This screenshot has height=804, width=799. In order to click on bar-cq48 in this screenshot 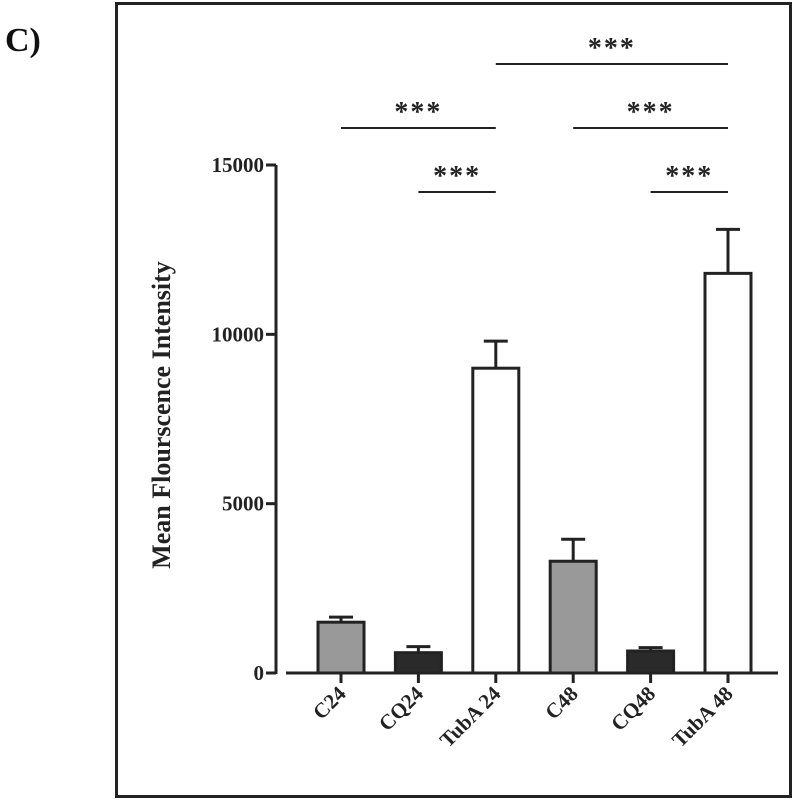, I will do `click(651, 662)`.